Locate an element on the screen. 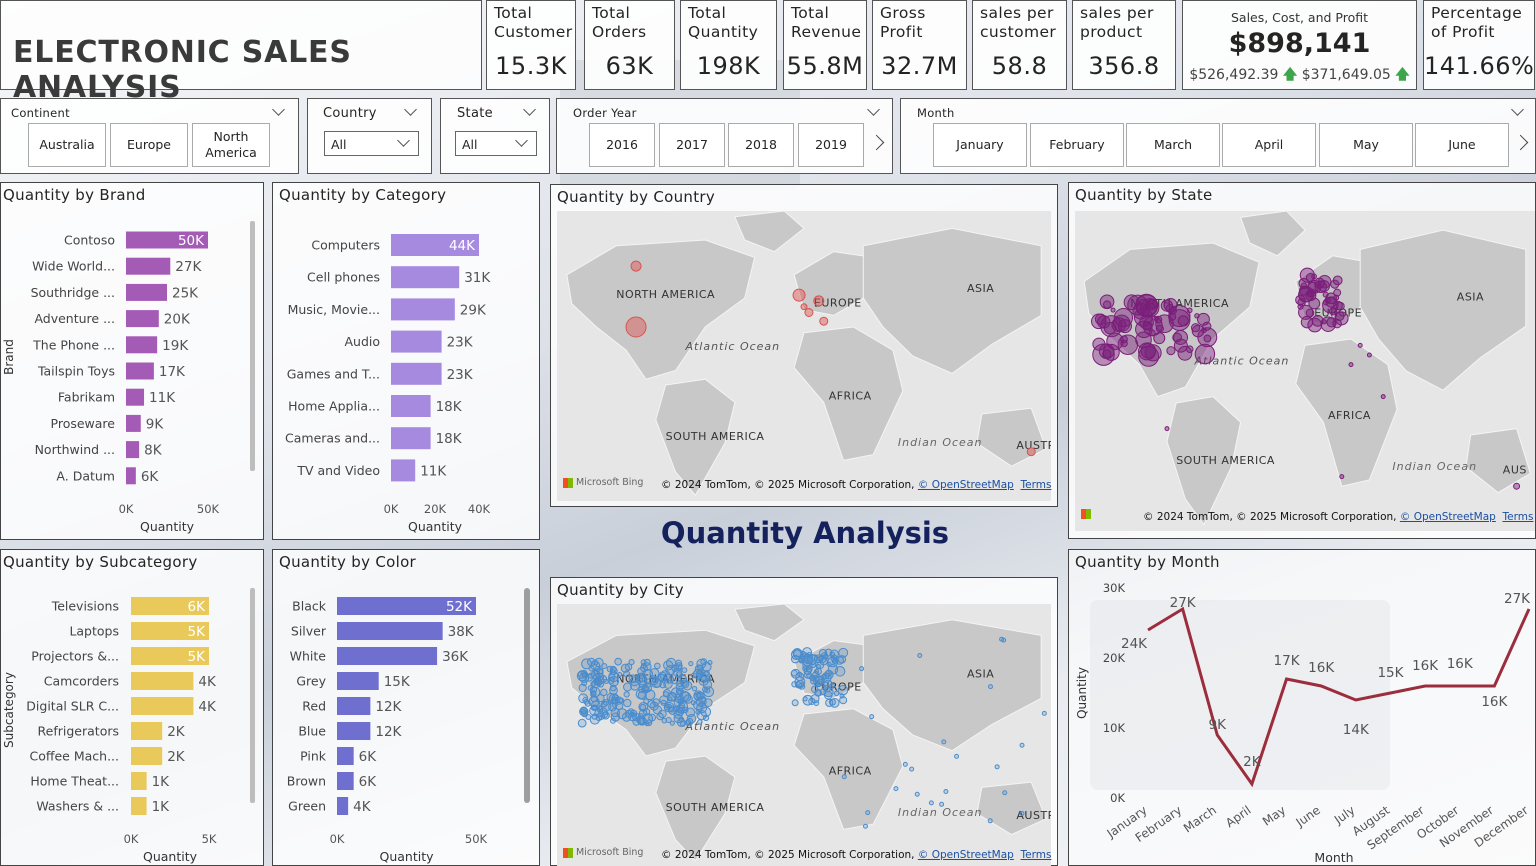  month-option-january: January is located at coordinates (980, 145).